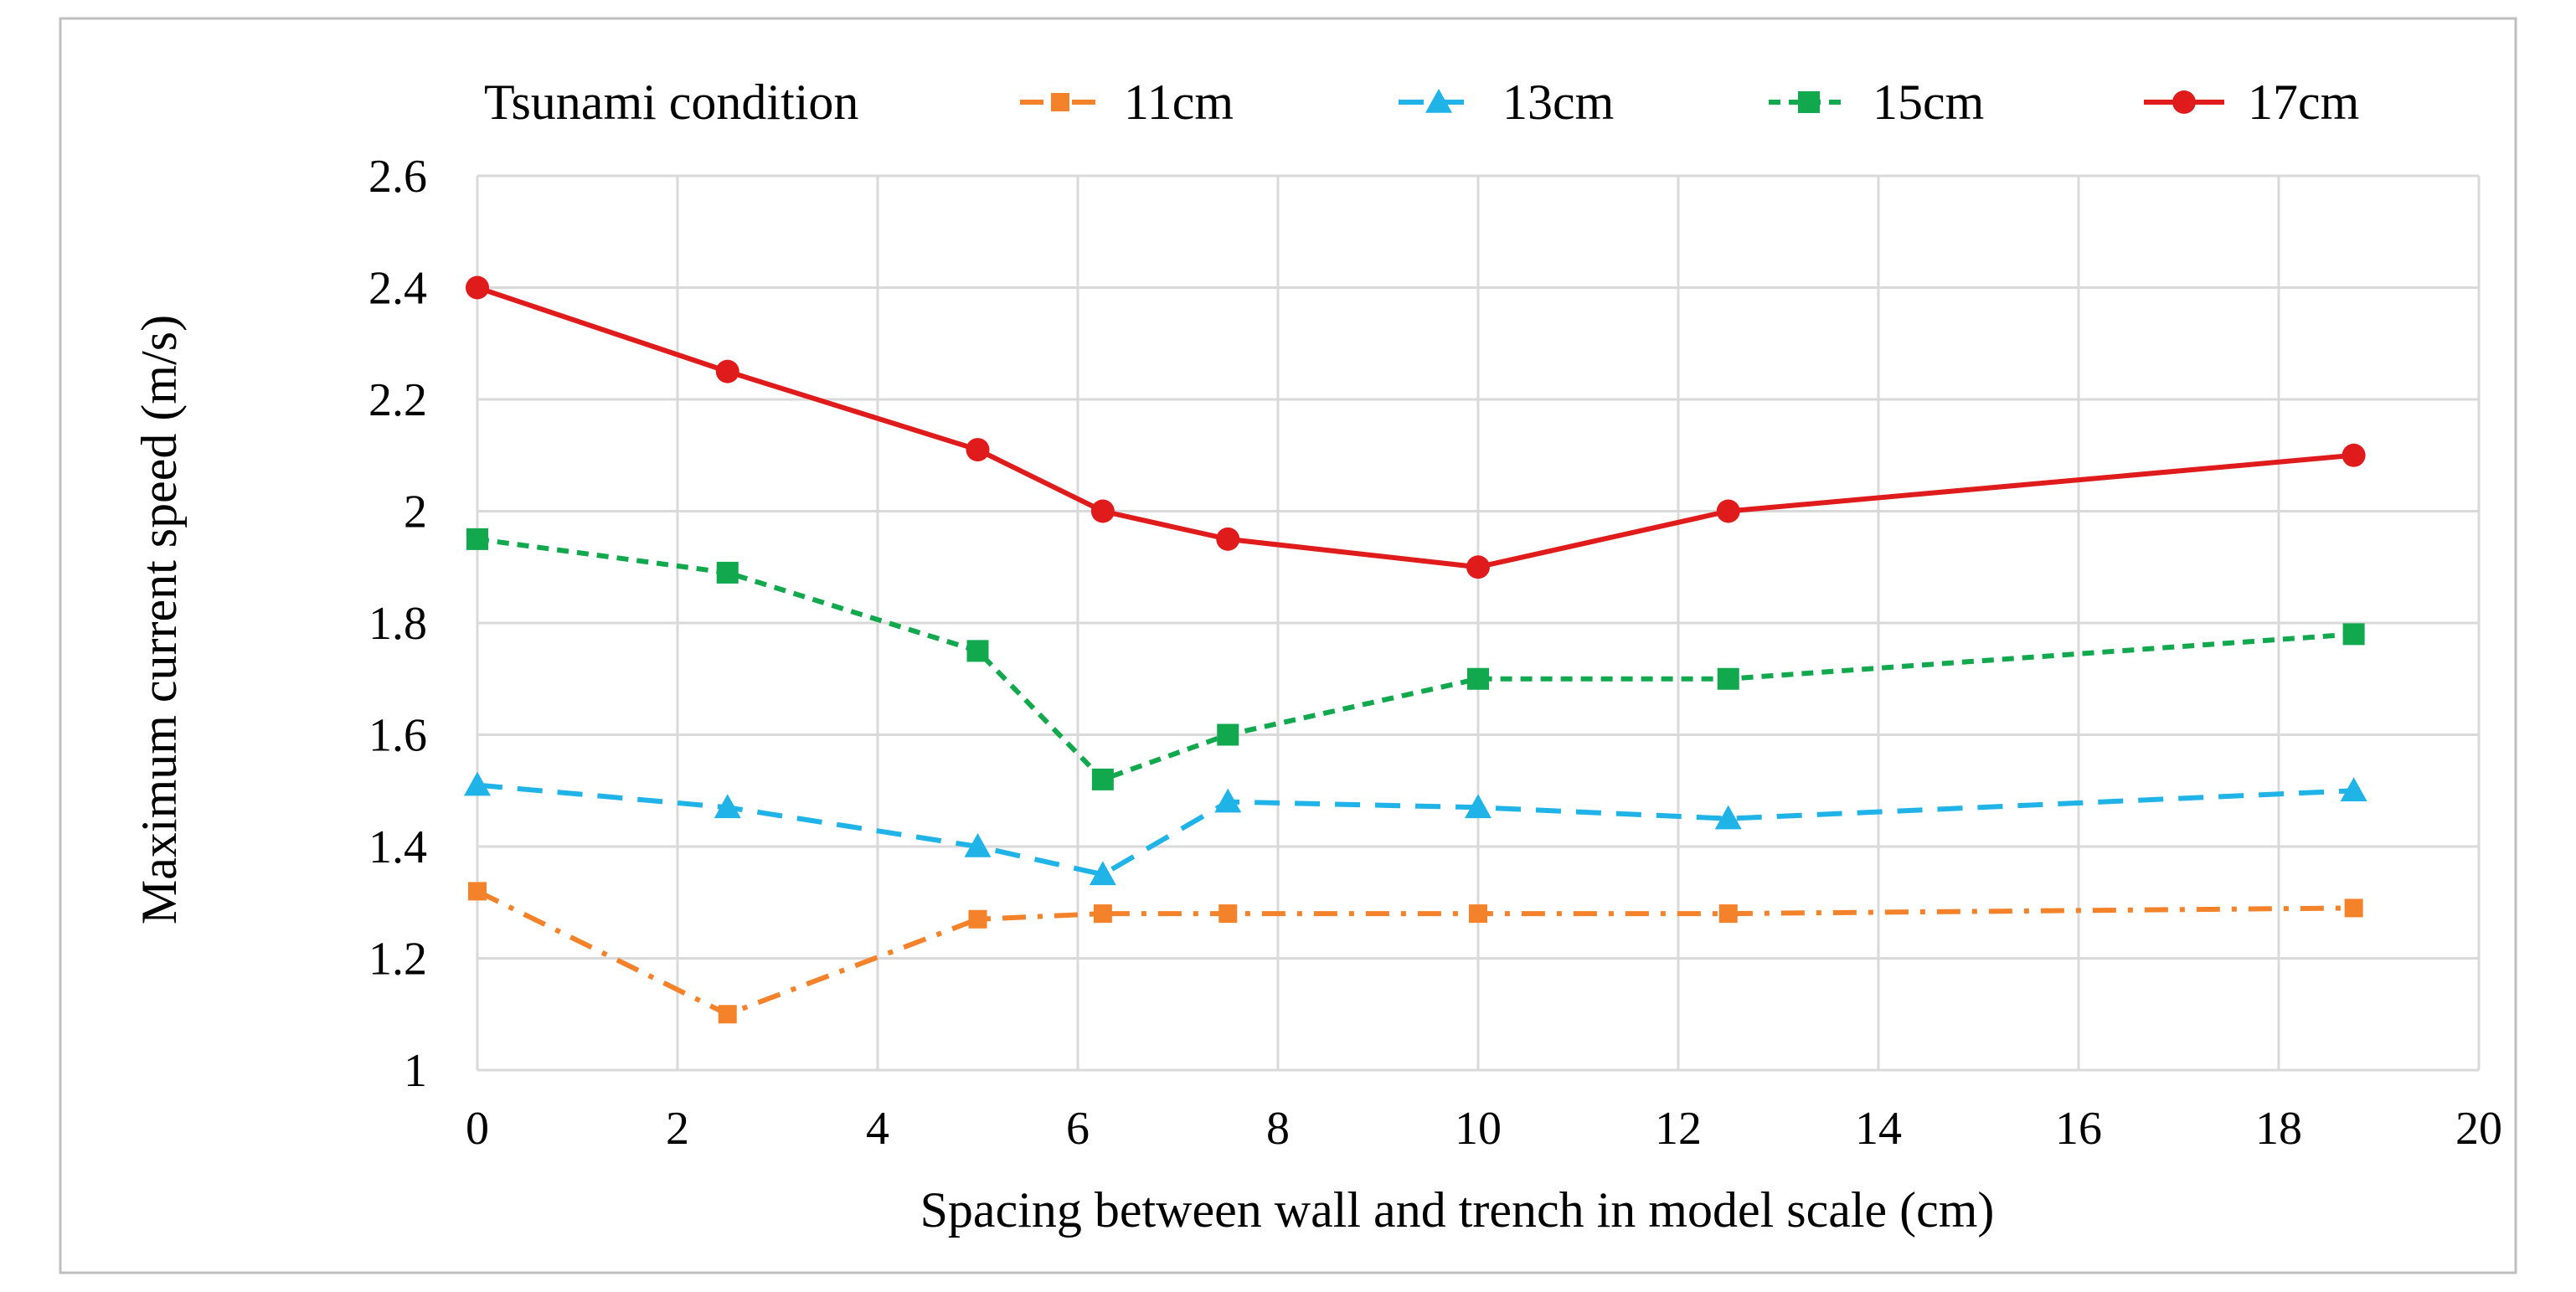  What do you see at coordinates (877, 1129) in the screenshot?
I see `x-tick-label: 4` at bounding box center [877, 1129].